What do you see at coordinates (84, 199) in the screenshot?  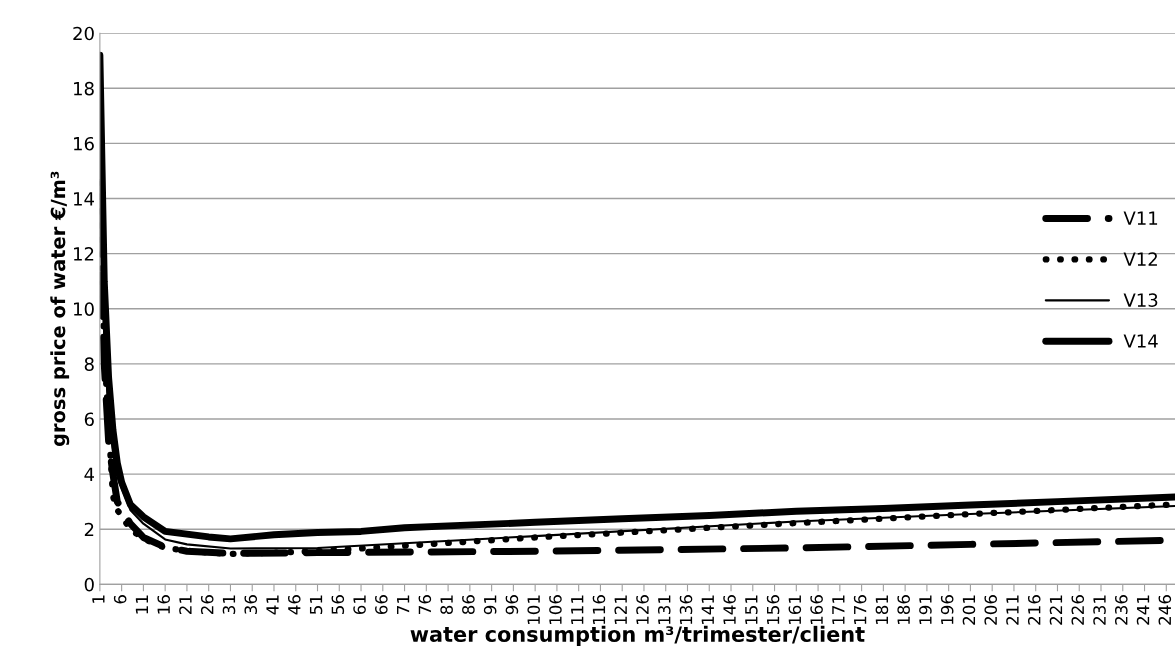 I see `y-tick-label: 14` at bounding box center [84, 199].